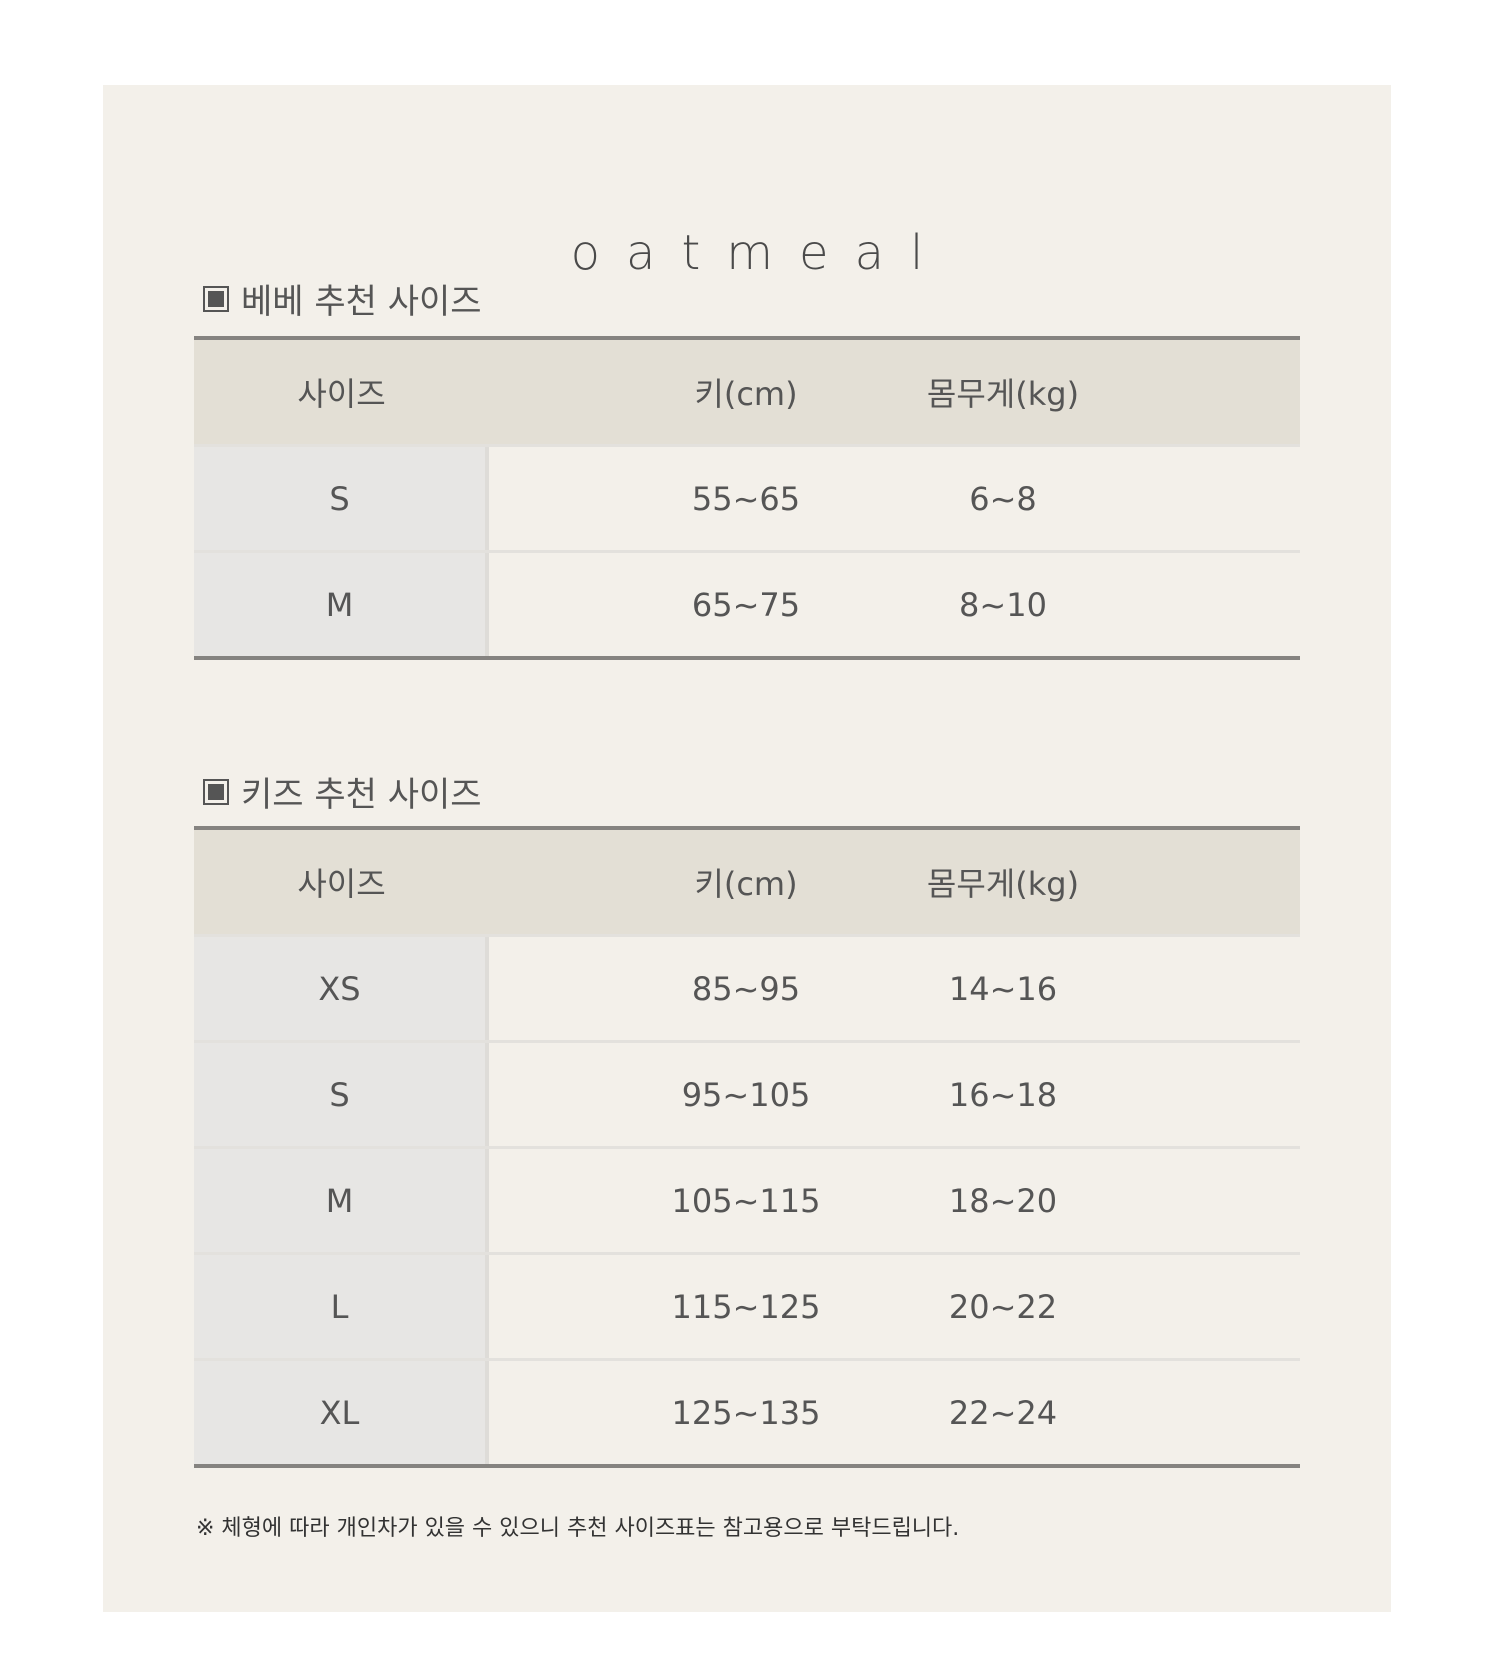 This screenshot has width=1500, height=1675. I want to click on table-cell: XL, so click(341, 1412).